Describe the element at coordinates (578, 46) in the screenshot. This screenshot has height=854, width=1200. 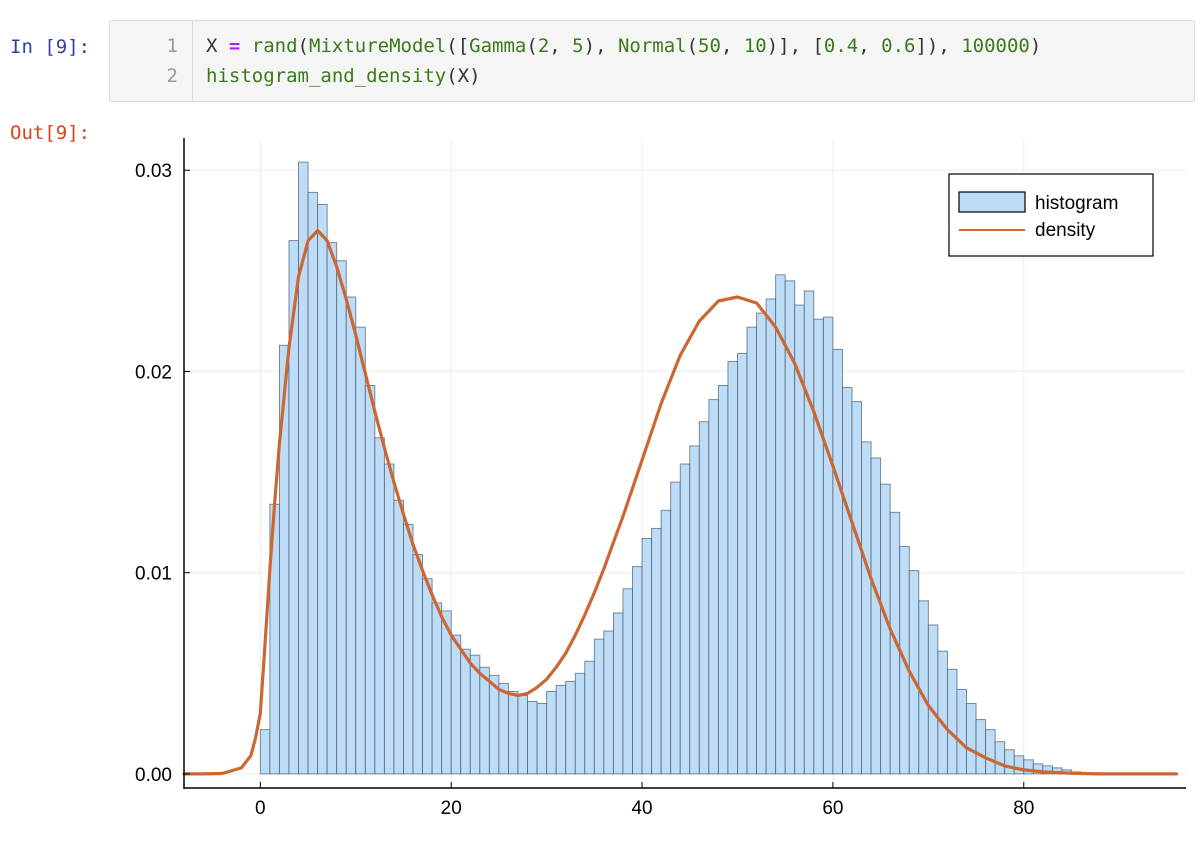
I see `code-token: 5` at that location.